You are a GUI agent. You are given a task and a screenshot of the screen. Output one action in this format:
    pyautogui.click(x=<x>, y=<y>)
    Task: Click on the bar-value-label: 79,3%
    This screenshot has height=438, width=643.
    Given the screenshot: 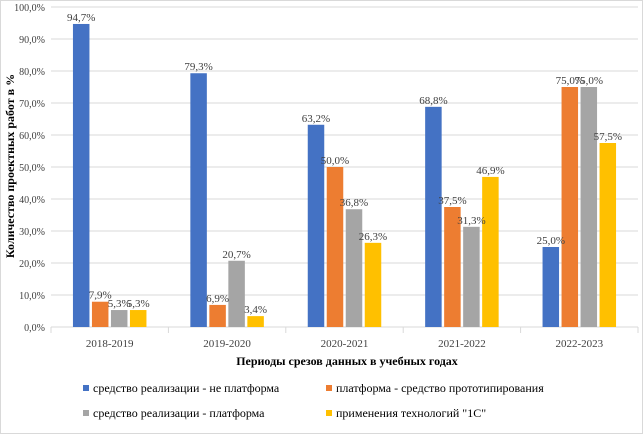 What is the action you would take?
    pyautogui.click(x=198, y=67)
    